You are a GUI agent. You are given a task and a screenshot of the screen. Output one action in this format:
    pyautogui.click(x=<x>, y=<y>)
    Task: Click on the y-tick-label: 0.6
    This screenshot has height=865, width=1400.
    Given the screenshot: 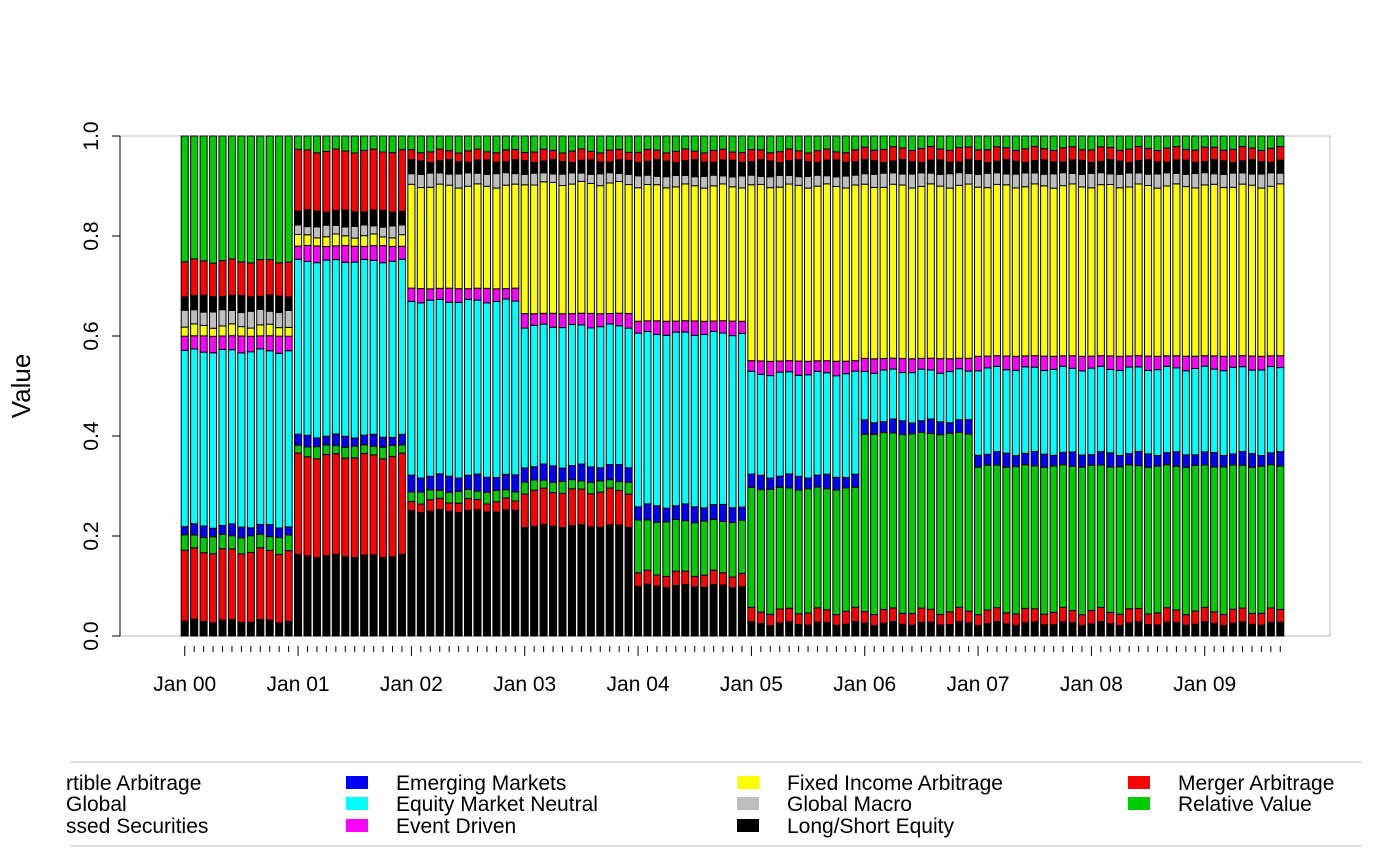 What is the action you would take?
    pyautogui.click(x=91, y=335)
    